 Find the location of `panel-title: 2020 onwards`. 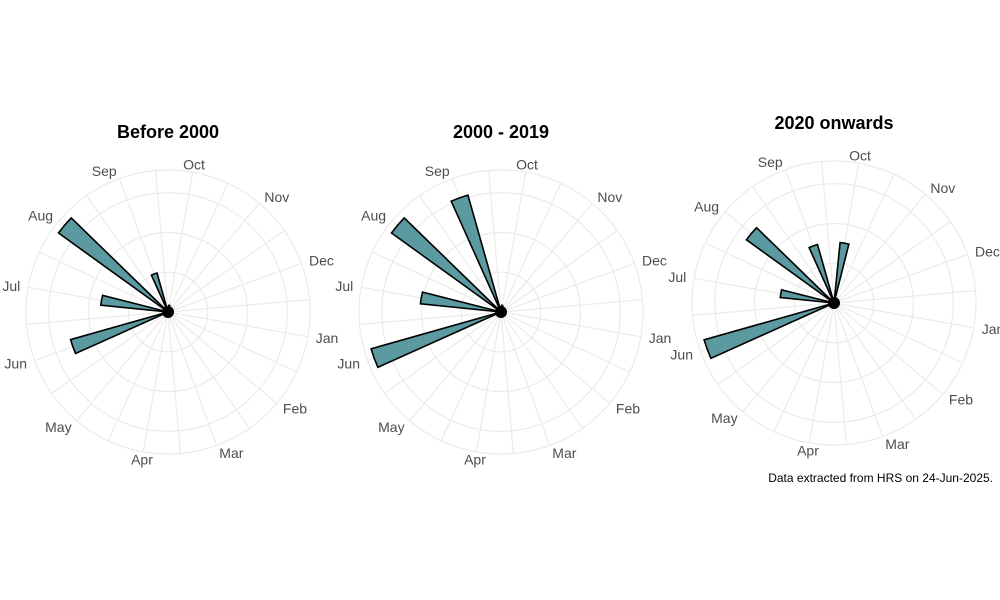

panel-title: 2020 onwards is located at coordinates (833, 123).